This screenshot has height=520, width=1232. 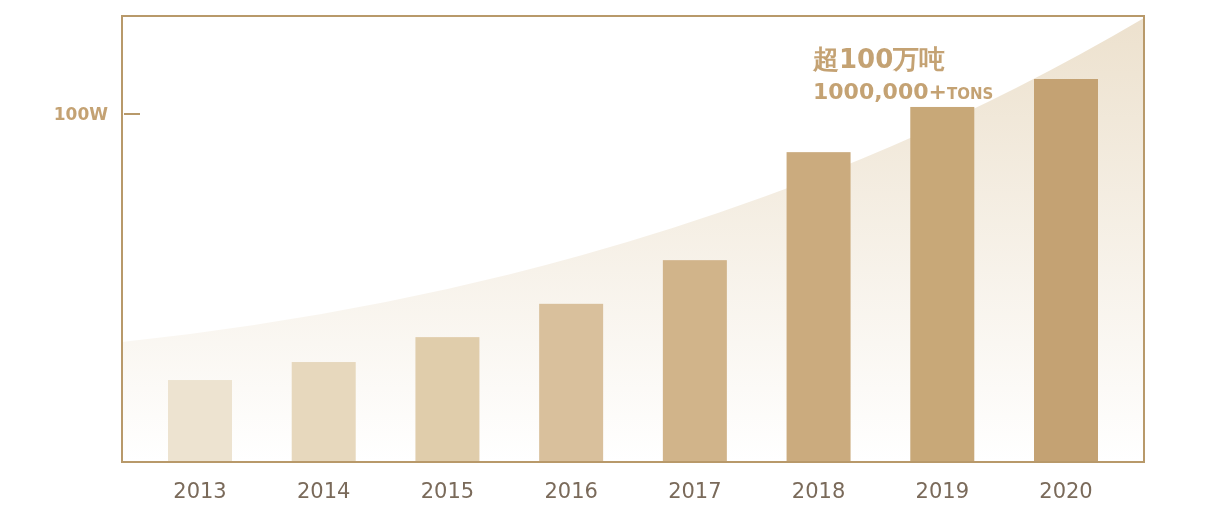 What do you see at coordinates (818, 491) in the screenshot?
I see `x-tick-label: 2018` at bounding box center [818, 491].